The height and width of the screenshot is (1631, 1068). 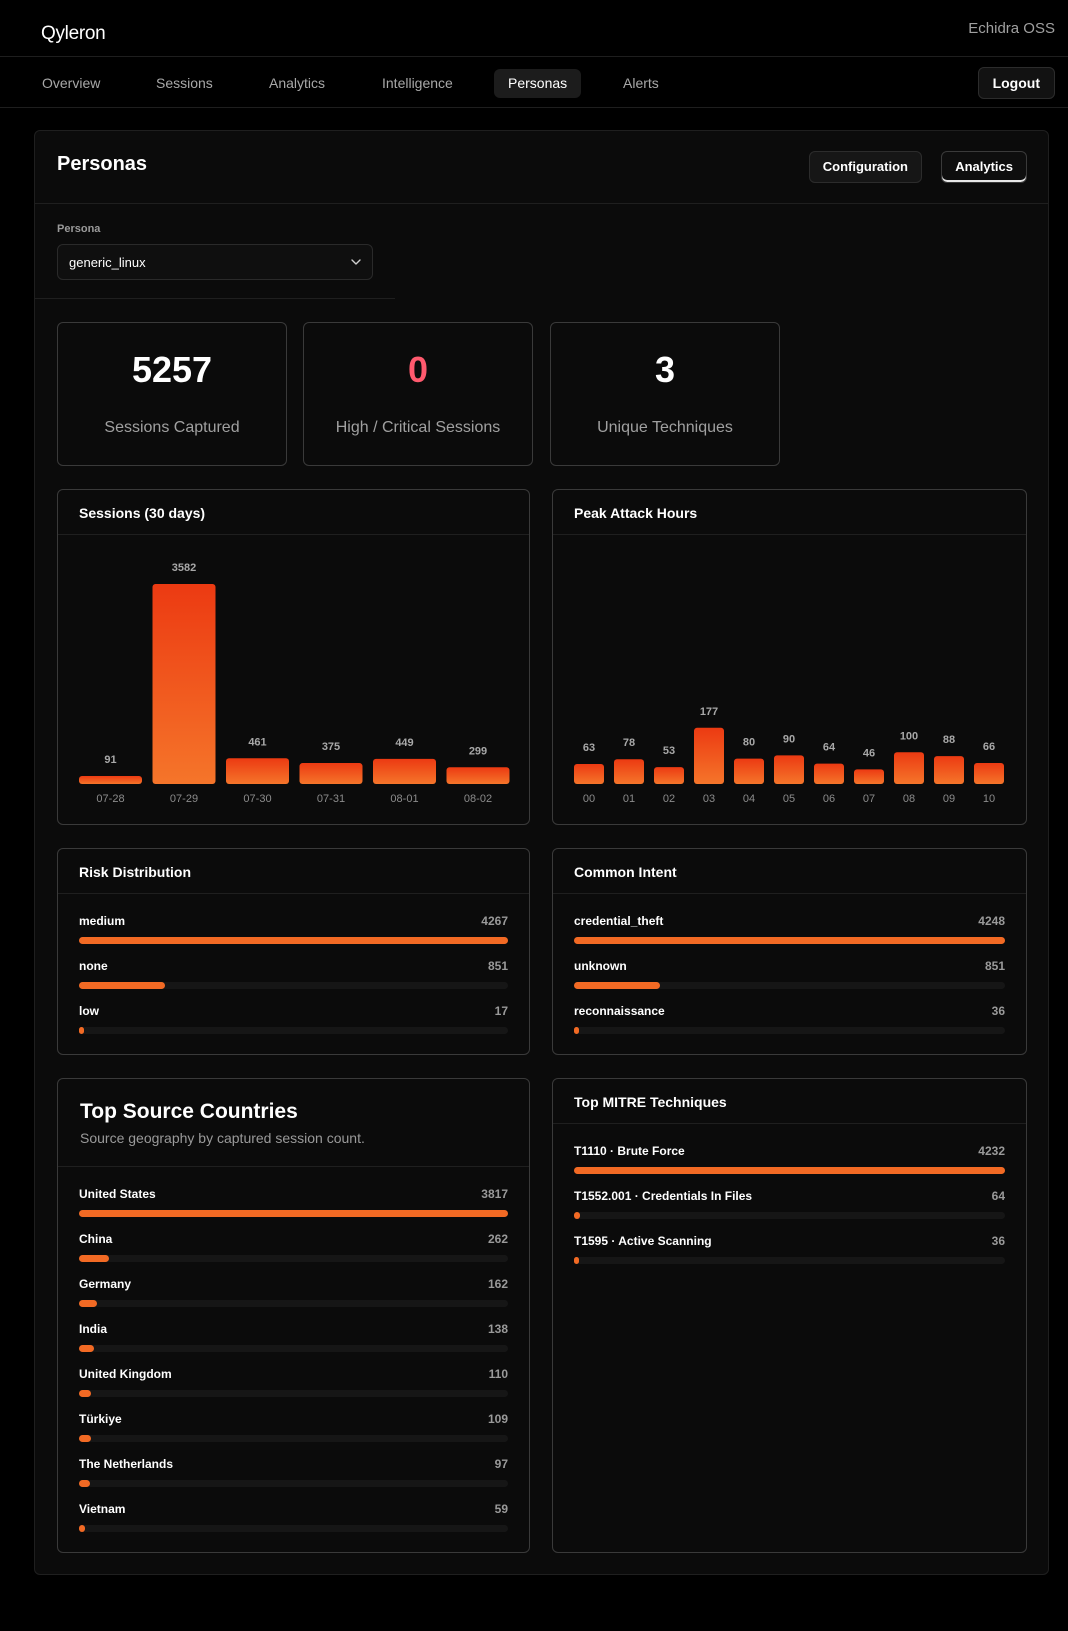 What do you see at coordinates (331, 747) in the screenshot?
I see `bar-value-label: 375` at bounding box center [331, 747].